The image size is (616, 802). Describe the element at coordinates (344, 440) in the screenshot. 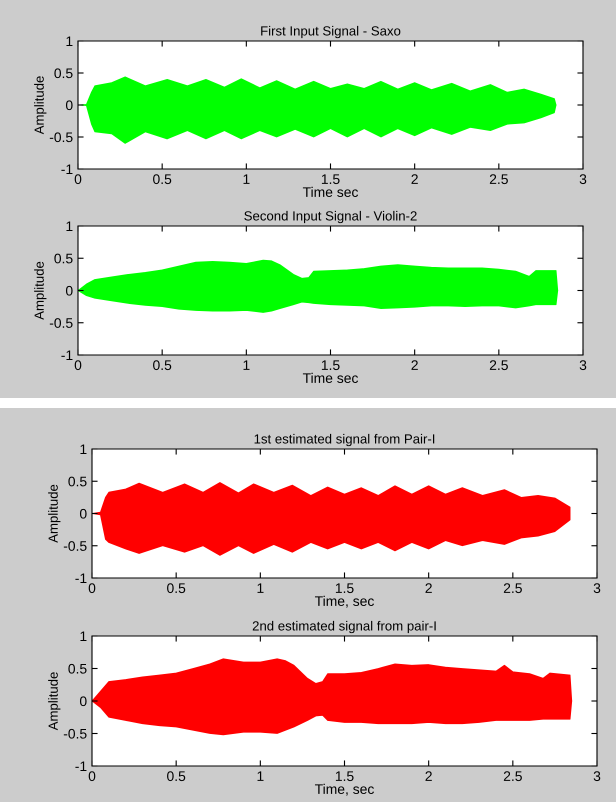

I see `chart-title: 1st estimated signal from Pair-I` at that location.